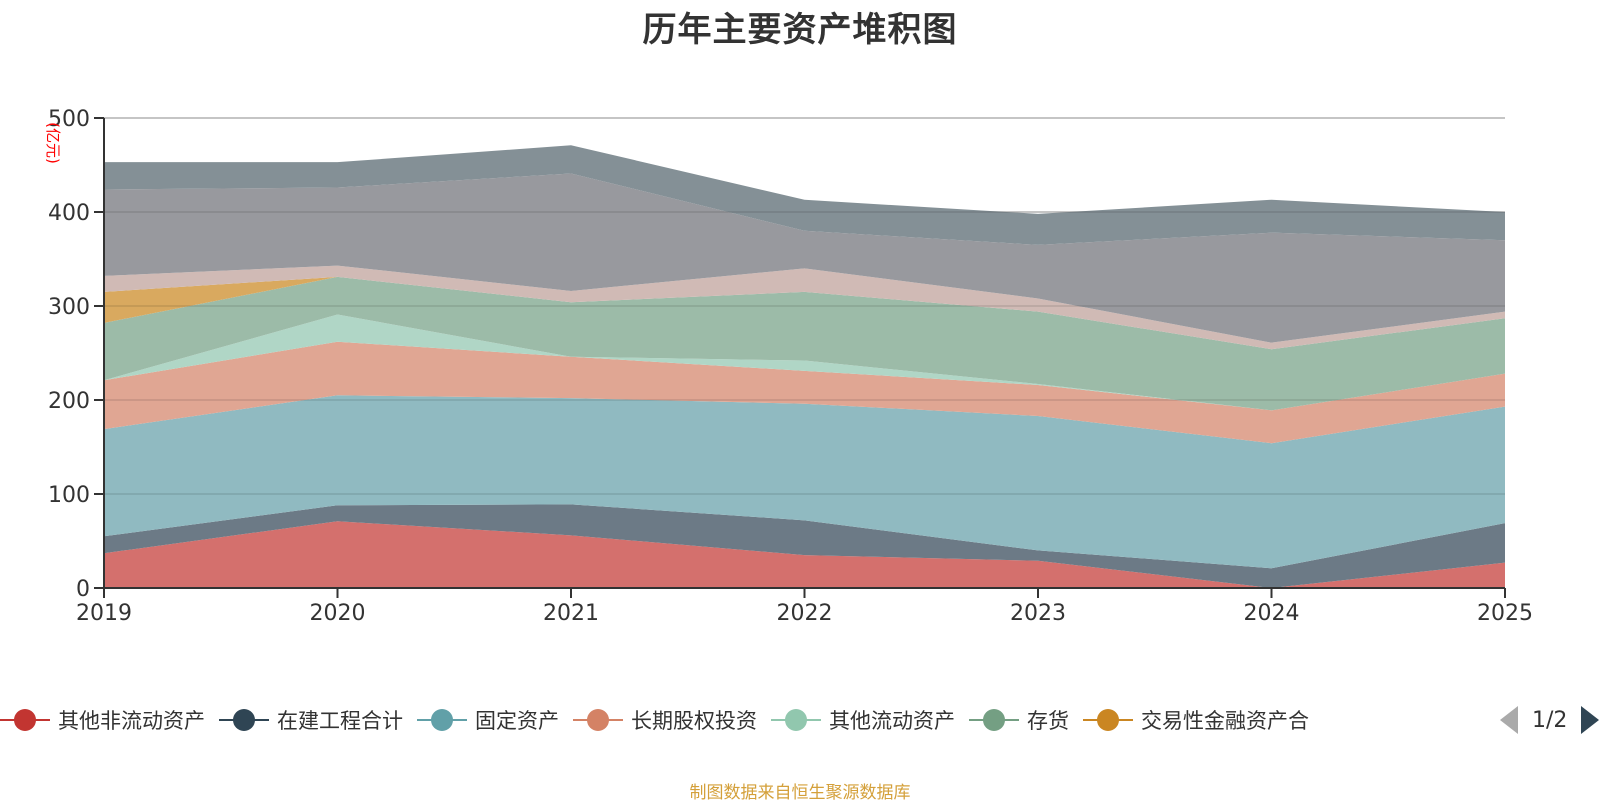 This screenshot has height=803, width=1600. I want to click on legend-item: 交易性金融资产合, so click(1196, 720).